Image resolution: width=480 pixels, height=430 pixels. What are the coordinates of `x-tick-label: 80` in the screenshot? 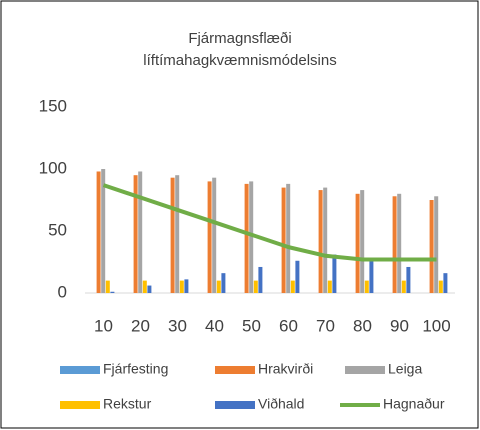 It's located at (362, 325).